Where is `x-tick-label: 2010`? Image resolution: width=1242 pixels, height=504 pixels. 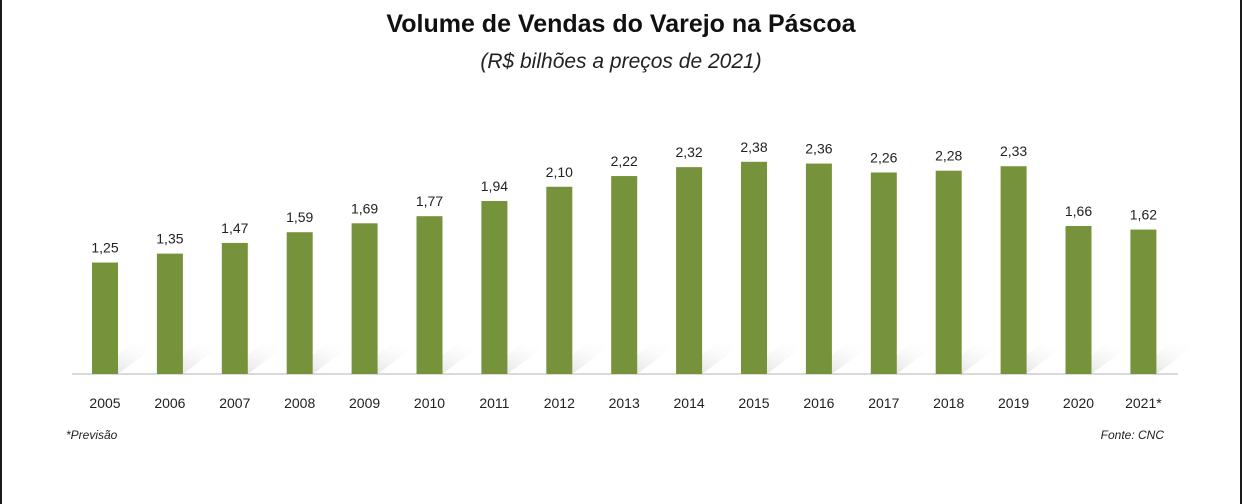 x-tick-label: 2010 is located at coordinates (429, 403).